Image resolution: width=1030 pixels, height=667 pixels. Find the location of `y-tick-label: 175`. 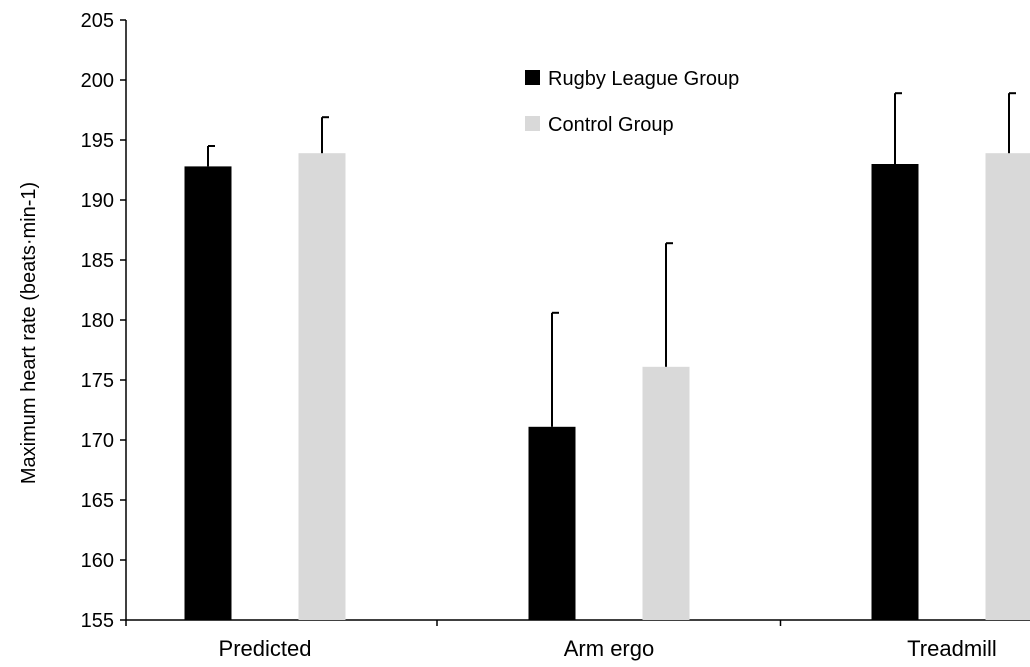

y-tick-label: 175 is located at coordinates (97, 381).